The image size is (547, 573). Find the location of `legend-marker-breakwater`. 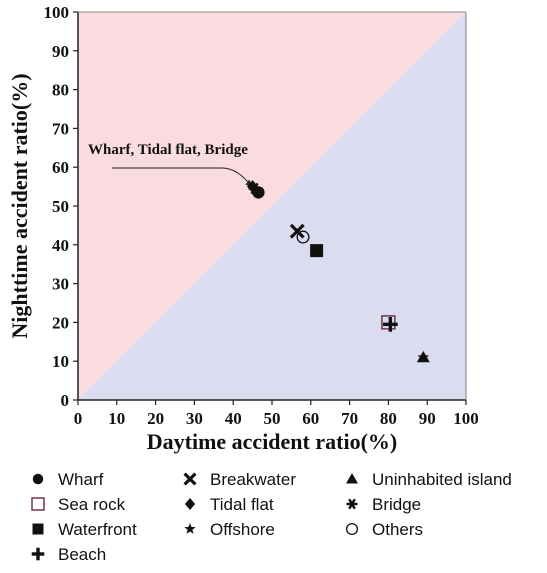

legend-marker-breakwater is located at coordinates (190, 479).